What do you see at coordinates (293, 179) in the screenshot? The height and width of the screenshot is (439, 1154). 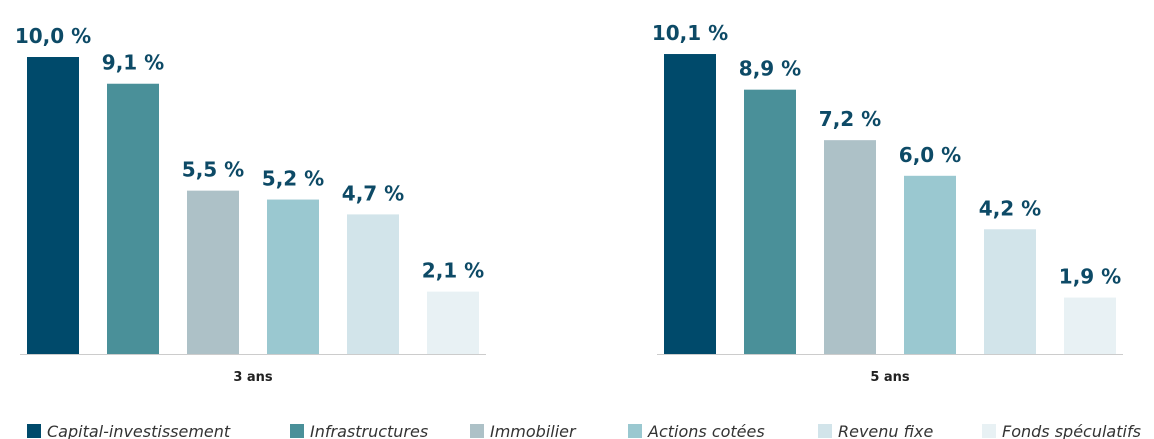 I see `value-label: 5,2 %` at bounding box center [293, 179].